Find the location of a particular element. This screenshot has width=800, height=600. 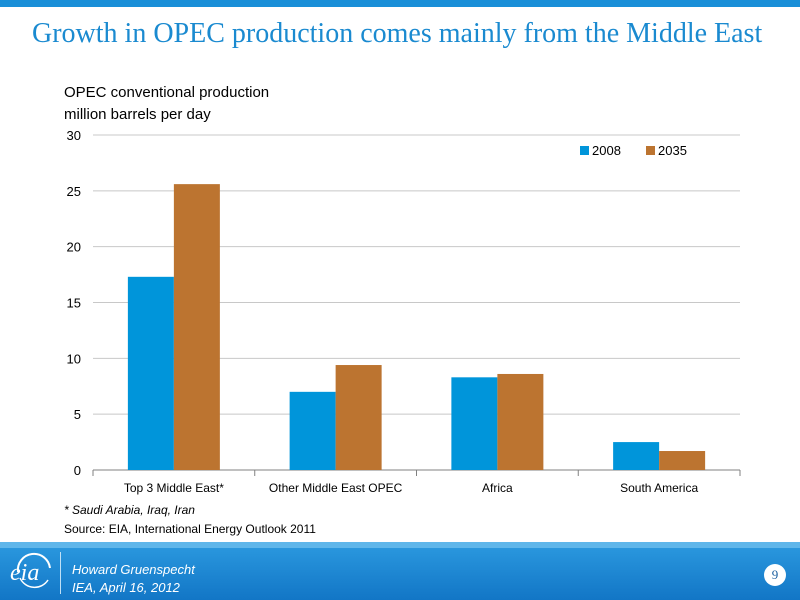

y-tick-label: 10 is located at coordinates (74, 358).